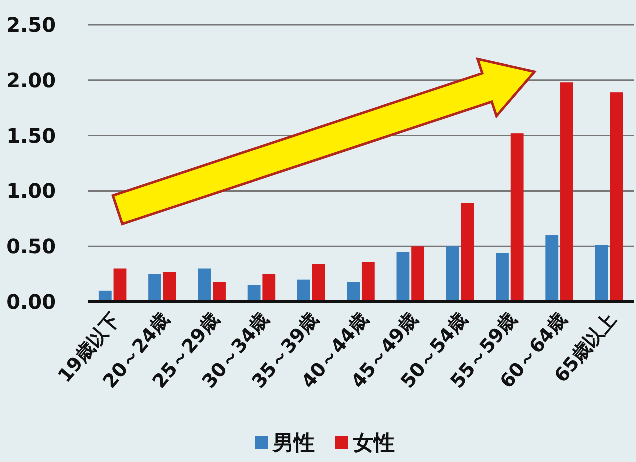  What do you see at coordinates (31, 25) in the screenshot?
I see `y-tick-label: 2.50` at bounding box center [31, 25].